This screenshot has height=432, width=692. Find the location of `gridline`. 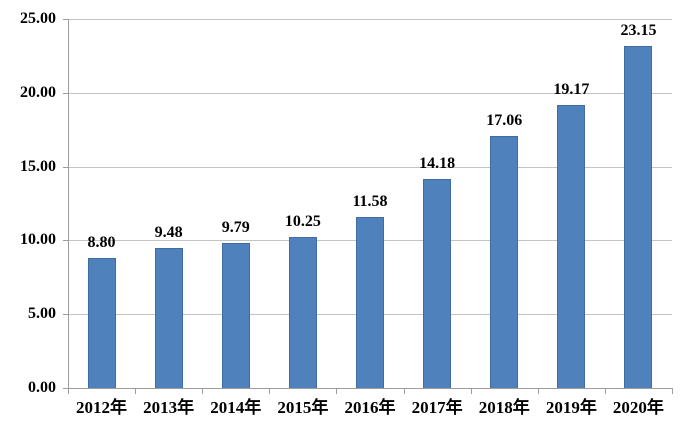

gridline is located at coordinates (370, 19).